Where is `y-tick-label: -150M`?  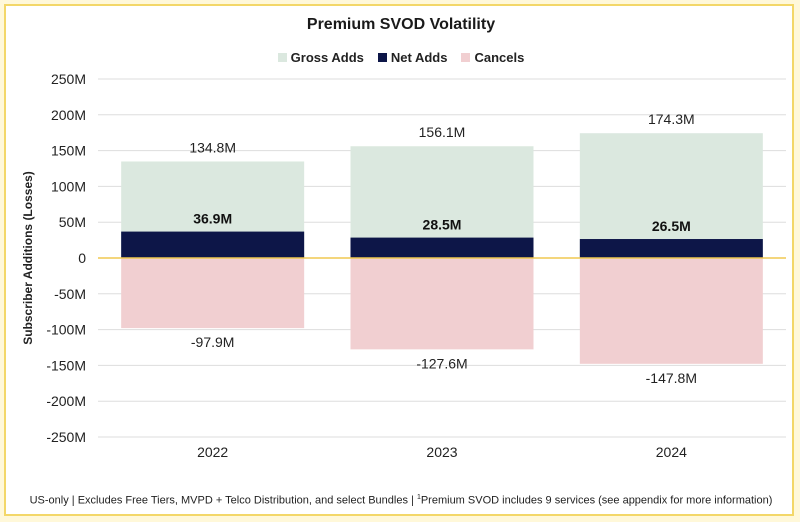
y-tick-label: -150M is located at coordinates (66, 365).